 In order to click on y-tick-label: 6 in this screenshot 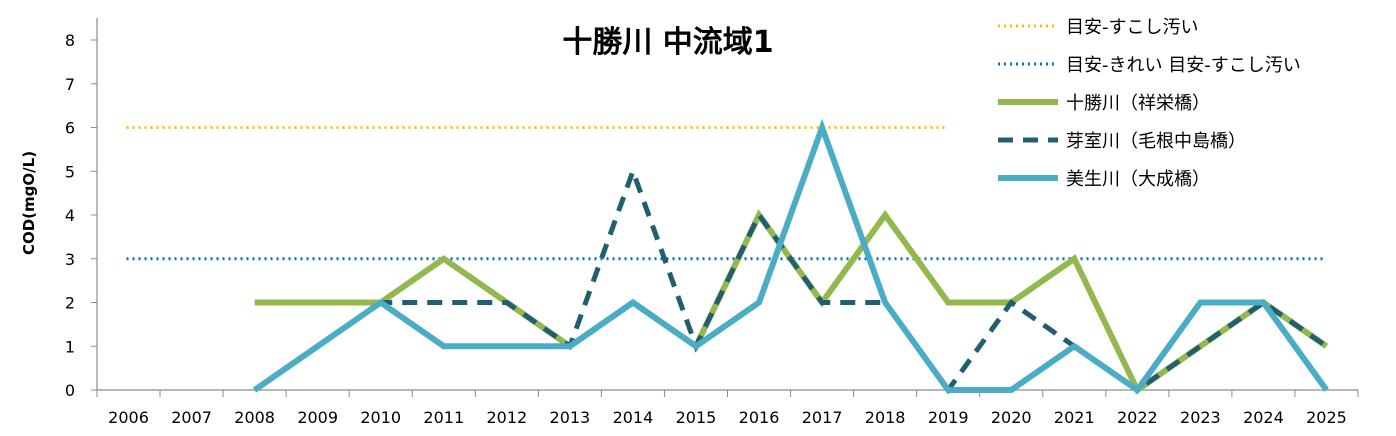, I will do `click(70, 128)`.